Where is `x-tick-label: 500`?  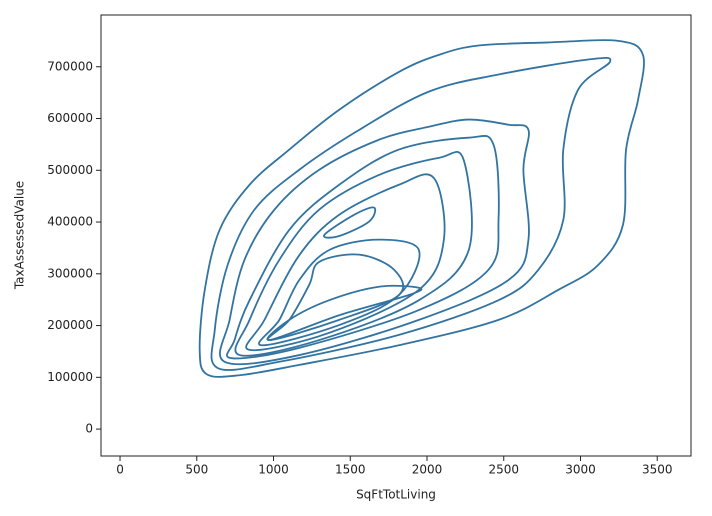
x-tick-label: 500 is located at coordinates (196, 470).